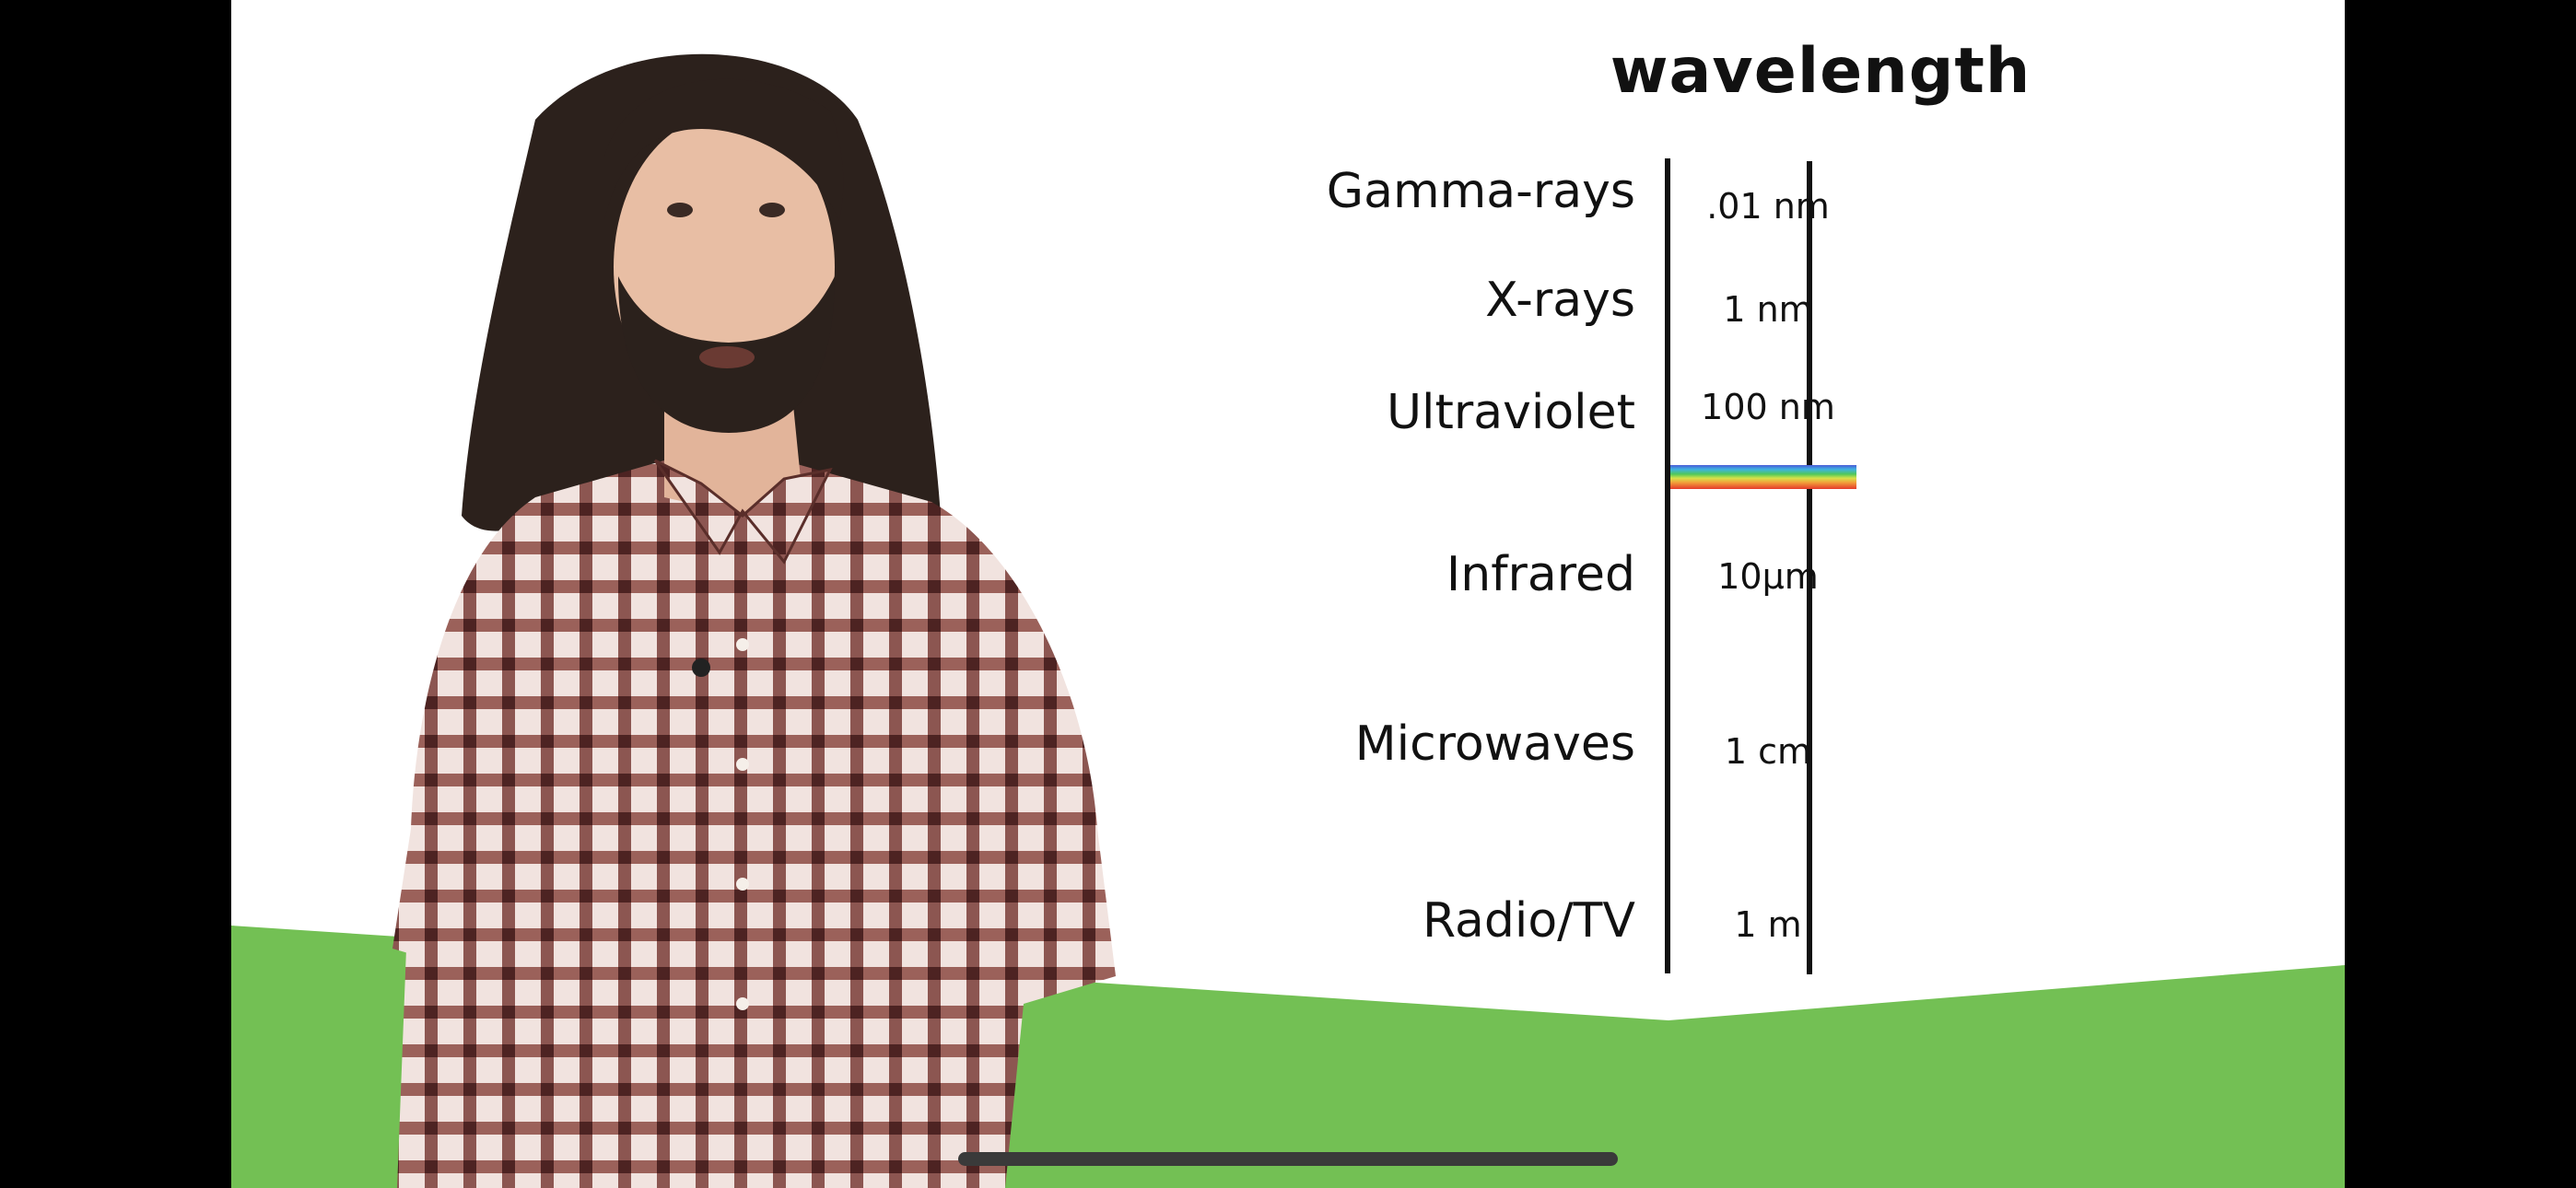 Image resolution: width=2576 pixels, height=1188 pixels. I want to click on band-value-microwaves: 1 cm, so click(1768, 751).